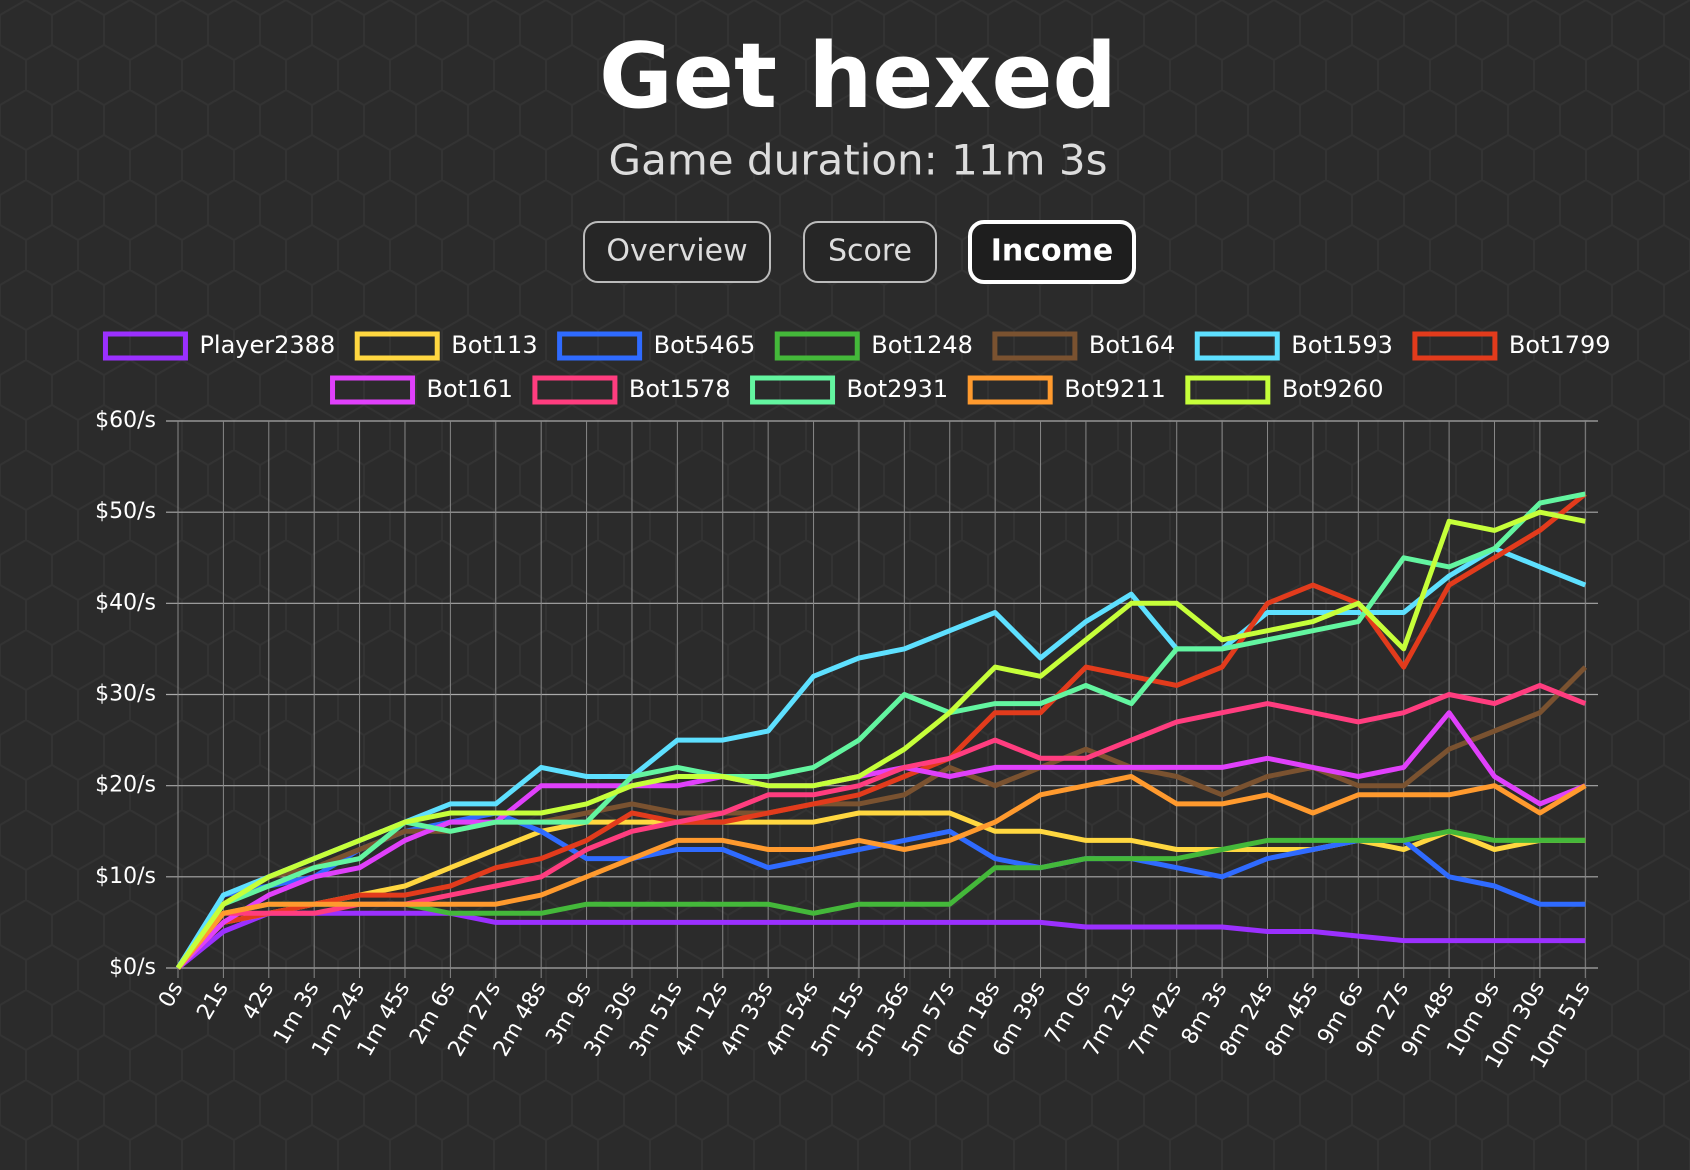  What do you see at coordinates (125, 785) in the screenshot?
I see `y-tick-label: $20/s` at bounding box center [125, 785].